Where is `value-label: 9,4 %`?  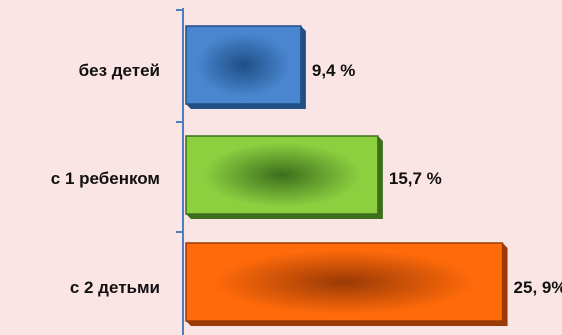 value-label: 9,4 % is located at coordinates (333, 70).